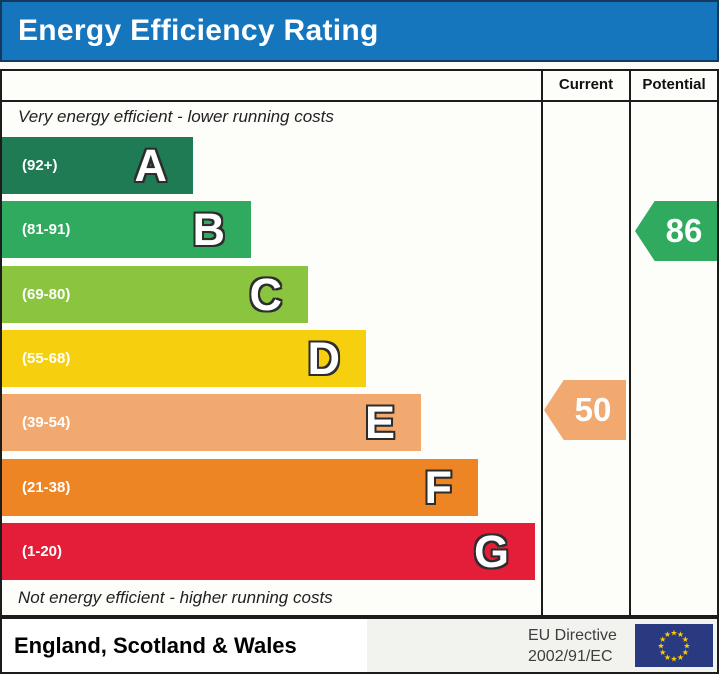  I want to click on band-row-c: (69-80) C, so click(155, 294).